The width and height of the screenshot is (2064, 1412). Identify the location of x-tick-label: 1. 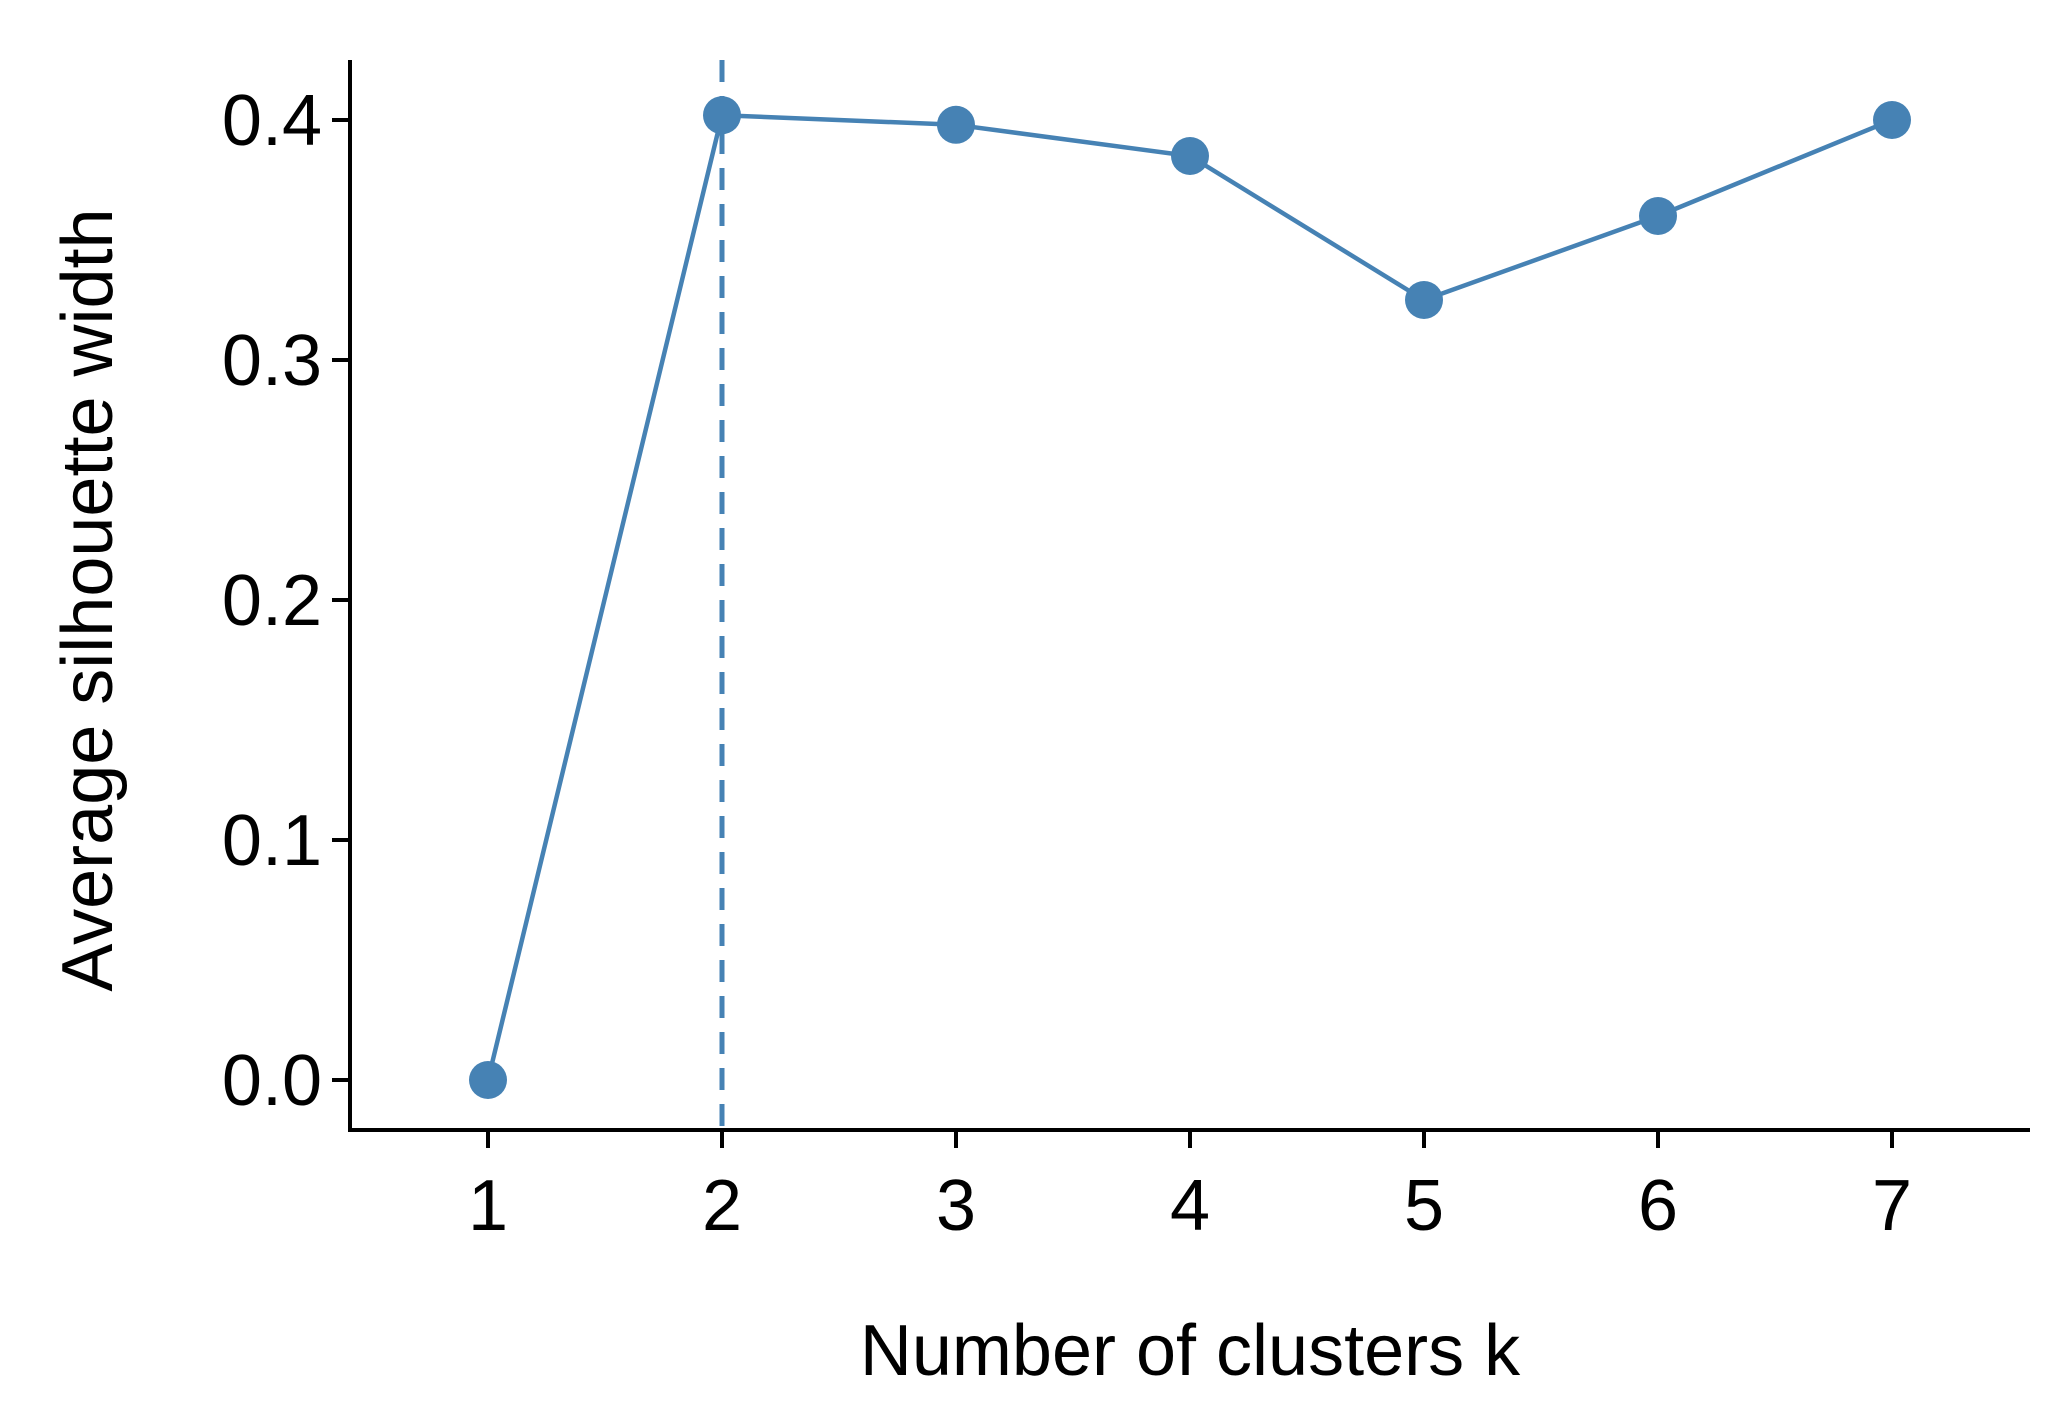
(488, 1206).